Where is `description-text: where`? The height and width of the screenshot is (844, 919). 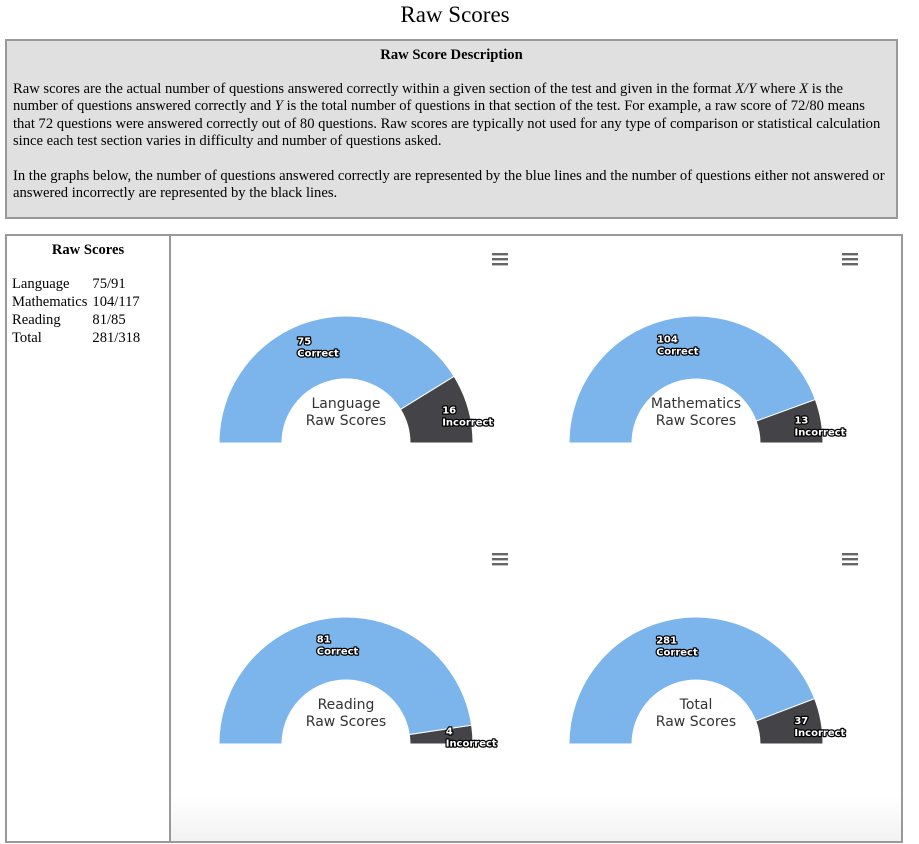 description-text: where is located at coordinates (778, 88).